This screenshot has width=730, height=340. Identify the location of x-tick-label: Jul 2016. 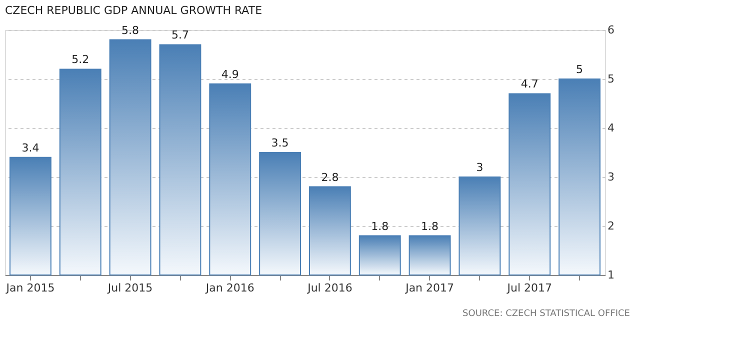
(329, 288).